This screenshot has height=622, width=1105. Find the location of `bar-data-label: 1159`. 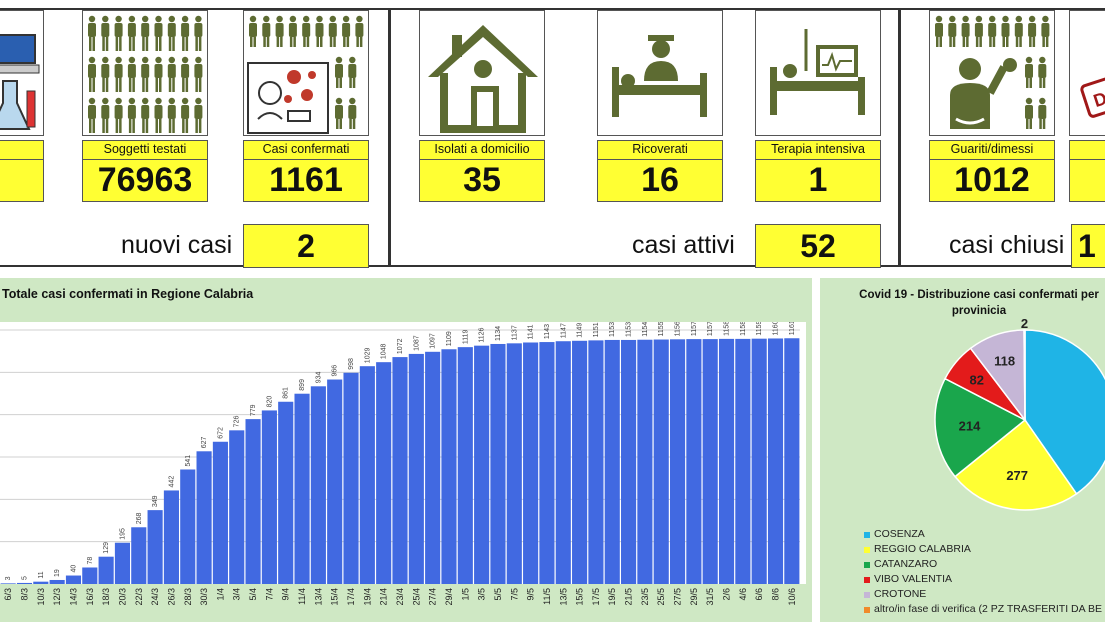

bar-data-label: 1159 is located at coordinates (759, 329).